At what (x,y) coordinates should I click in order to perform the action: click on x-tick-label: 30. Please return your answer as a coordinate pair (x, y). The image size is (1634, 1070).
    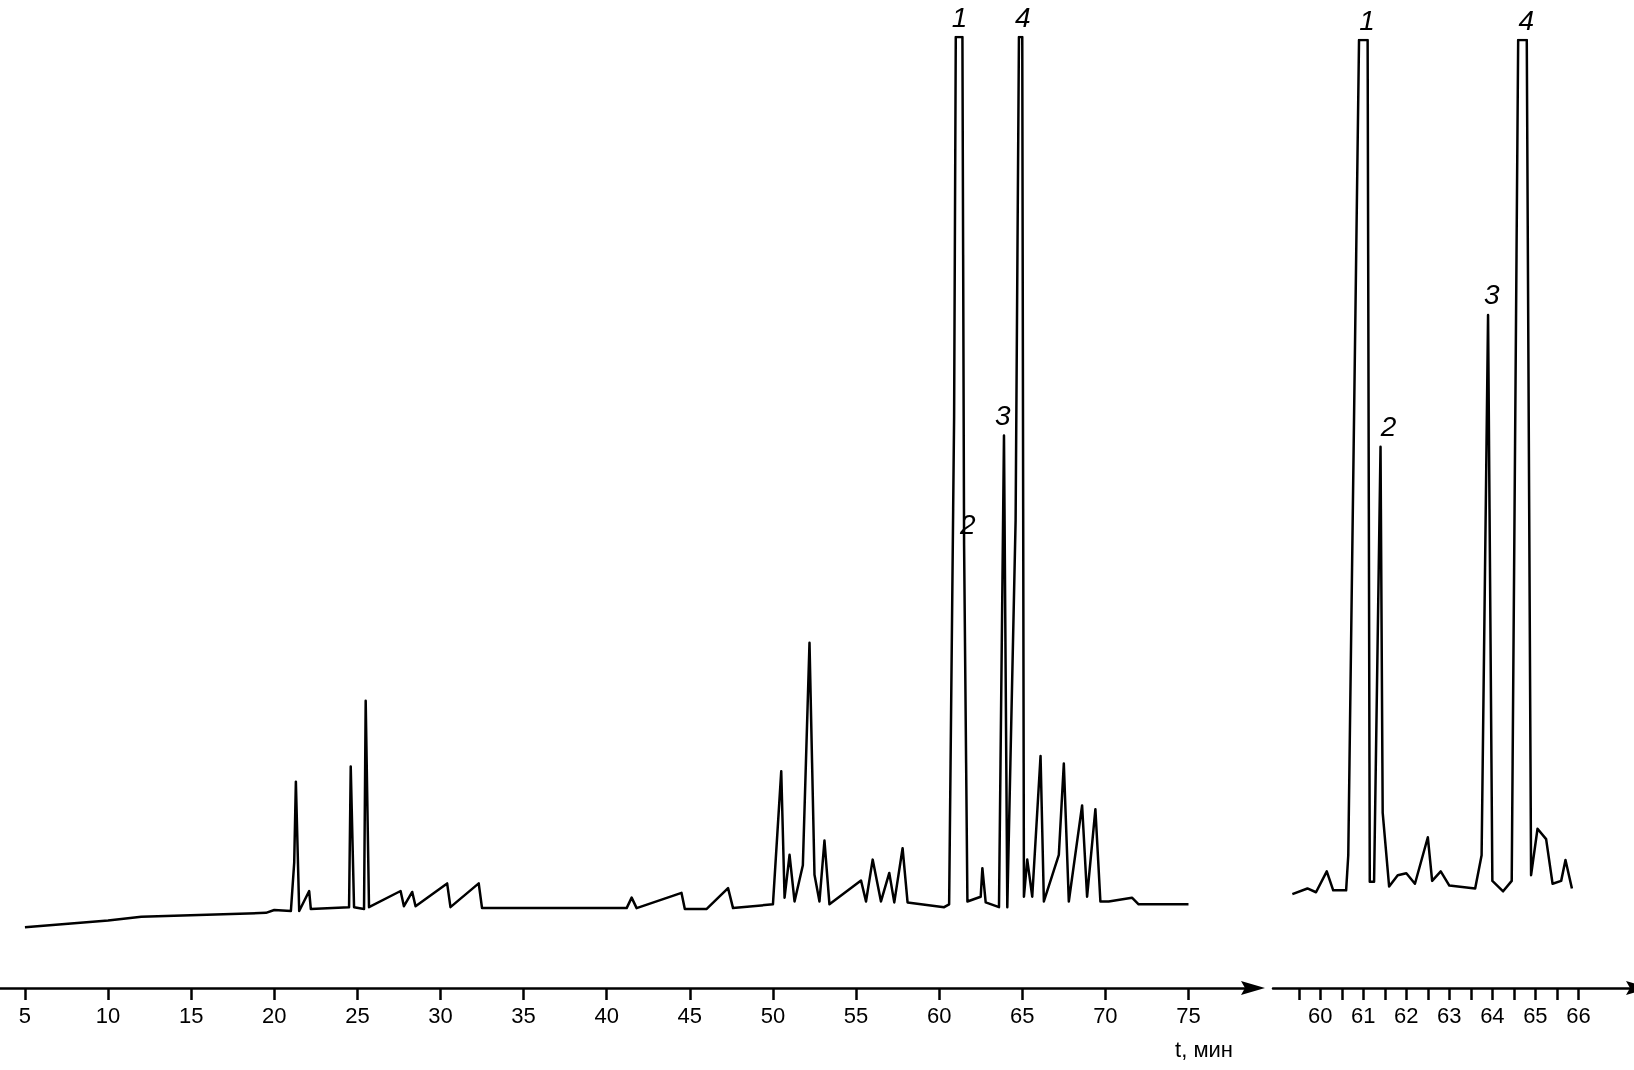
    Looking at the image, I should click on (440, 1015).